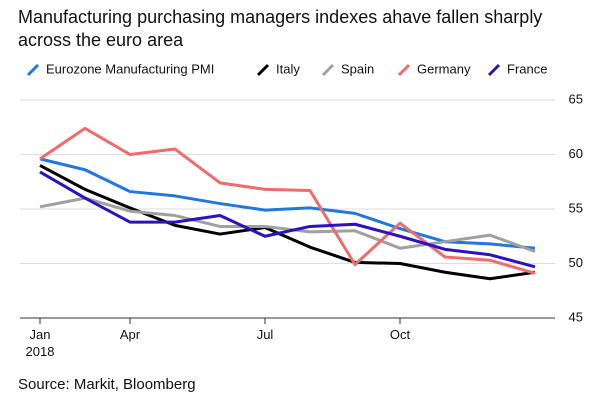  What do you see at coordinates (288, 68) in the screenshot?
I see `legend-label: Italy` at bounding box center [288, 68].